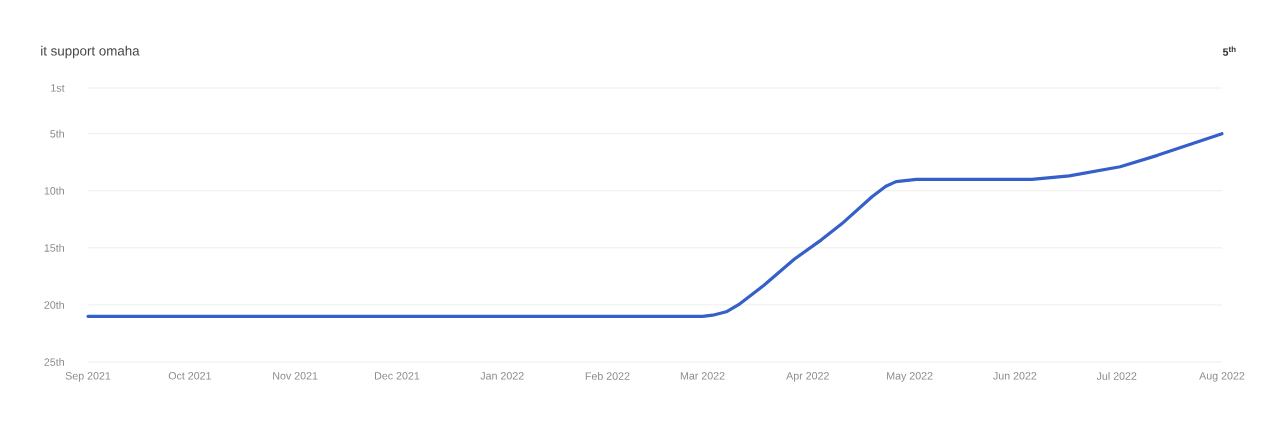 The image size is (1281, 435). Describe the element at coordinates (54, 190) in the screenshot. I see `y-tick-label: 10th` at that location.